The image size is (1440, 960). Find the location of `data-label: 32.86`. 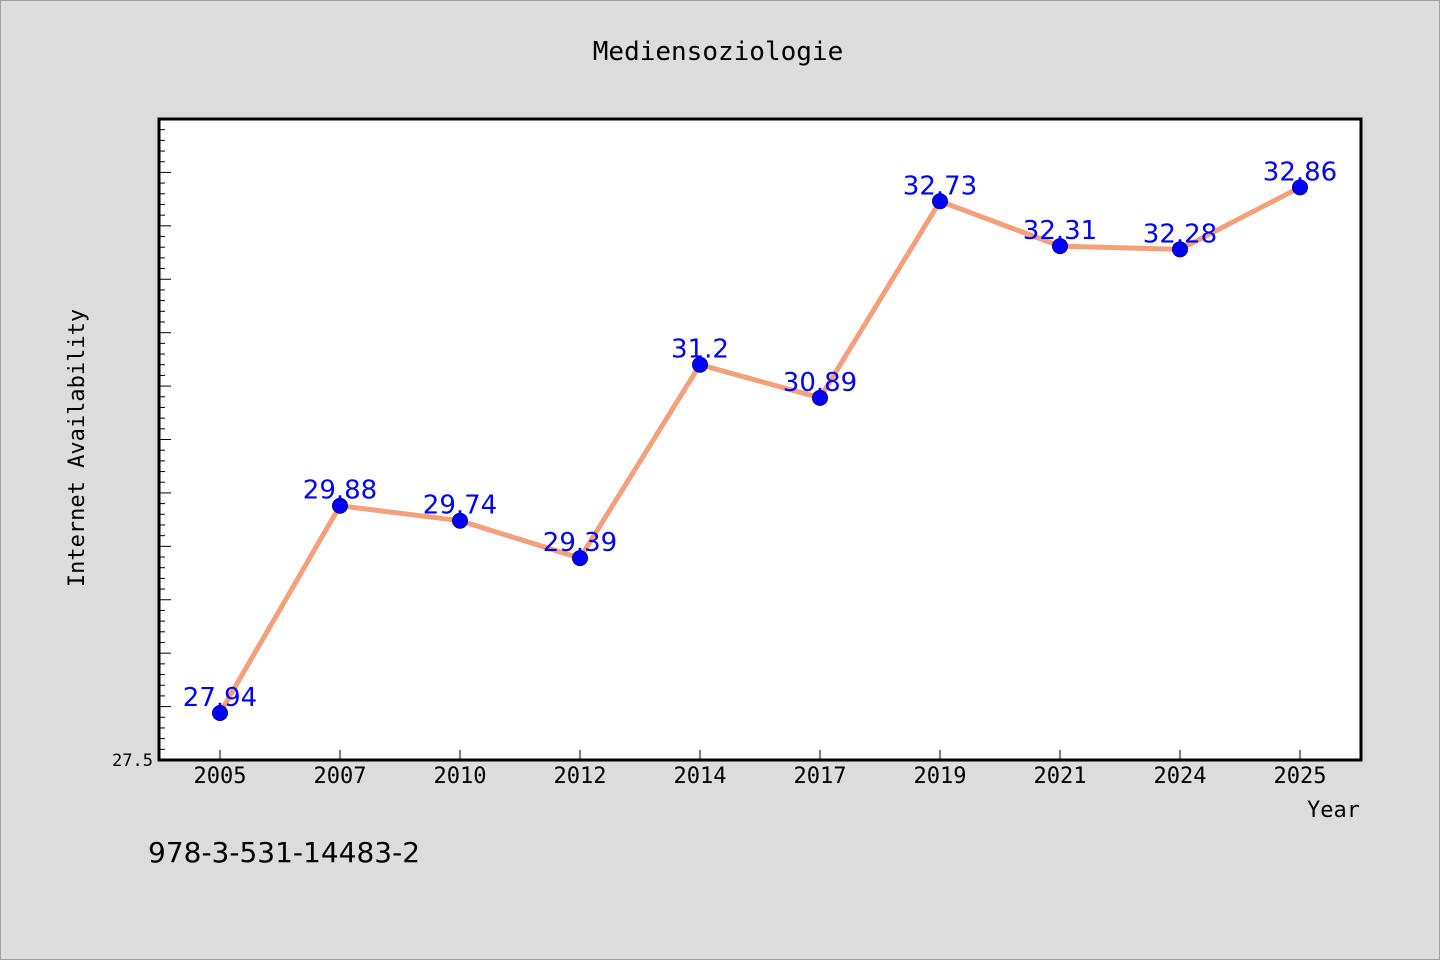

data-label: 32.86 is located at coordinates (1300, 172).